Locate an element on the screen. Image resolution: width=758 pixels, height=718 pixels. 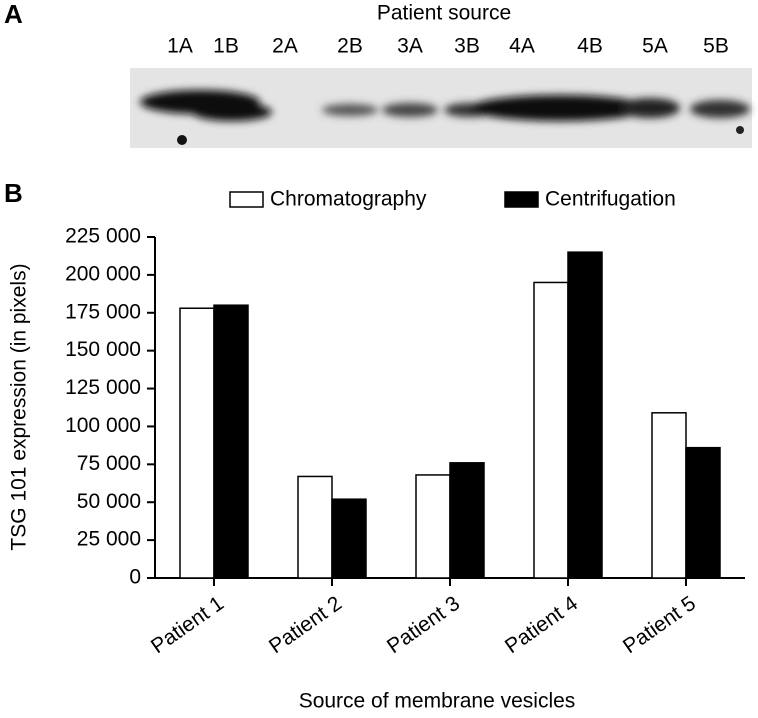
y-tick-label: 75 000 is located at coordinates (109, 463).